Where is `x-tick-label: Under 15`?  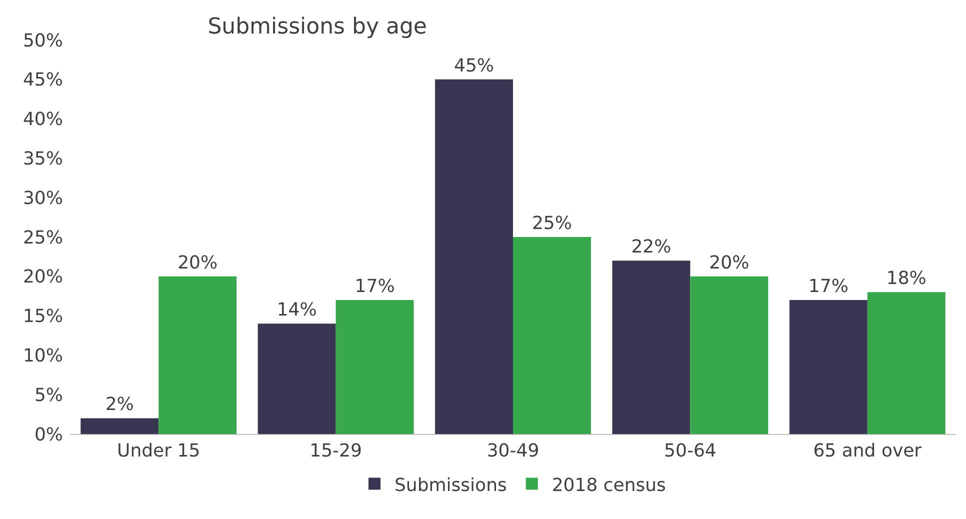
x-tick-label: Under 15 is located at coordinates (158, 451).